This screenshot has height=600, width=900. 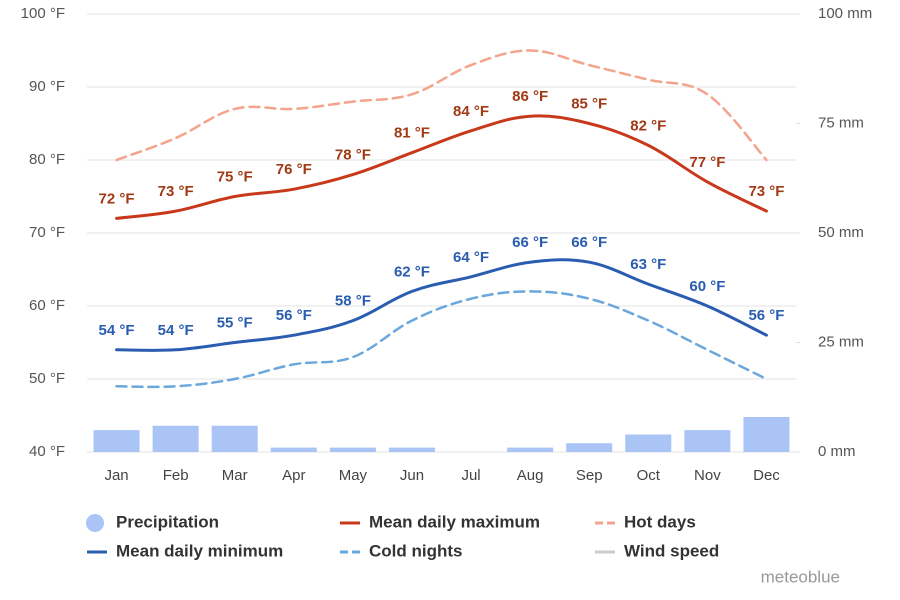 What do you see at coordinates (47, 451) in the screenshot?
I see `y-tick-label: 40 °F` at bounding box center [47, 451].